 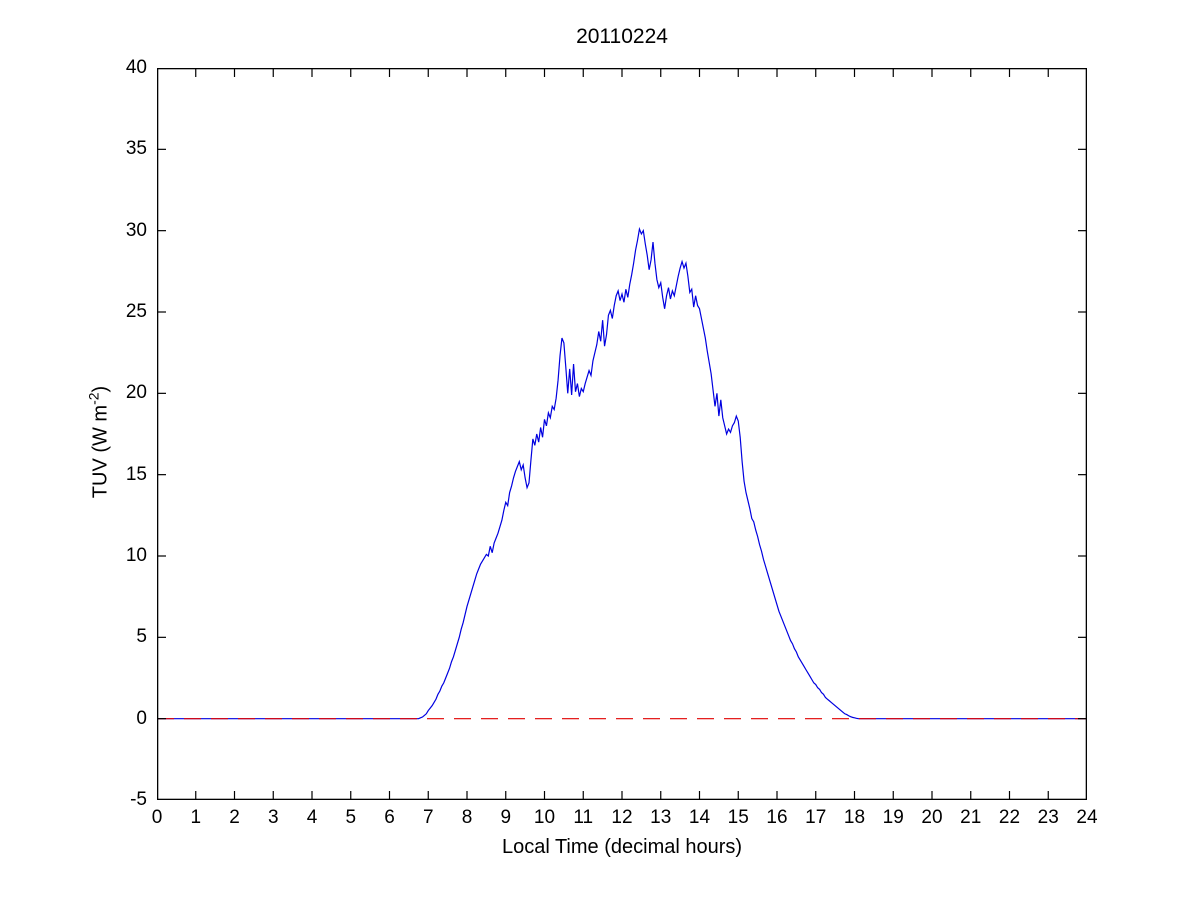 What do you see at coordinates (136, 230) in the screenshot?
I see `y-tick-label: 30` at bounding box center [136, 230].